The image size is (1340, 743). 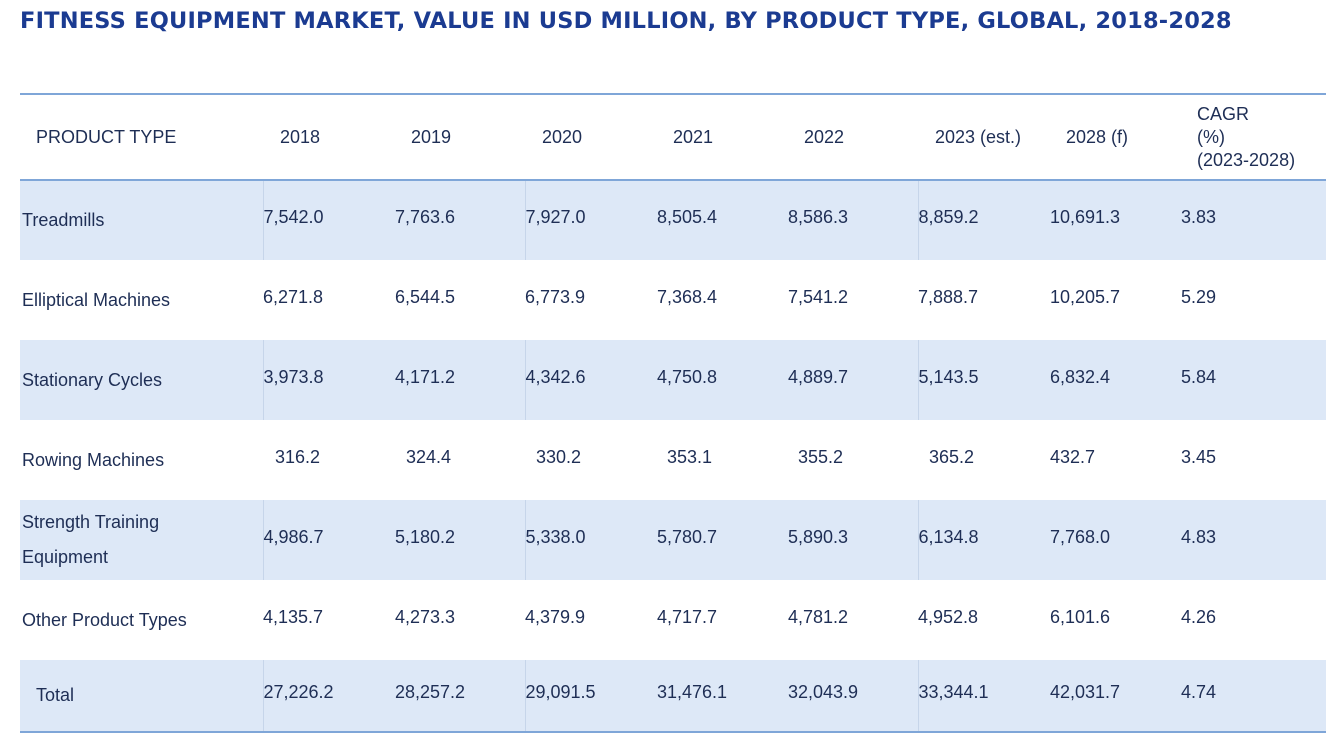 I want to click on cell-2018: 3,973.8, so click(x=293, y=376).